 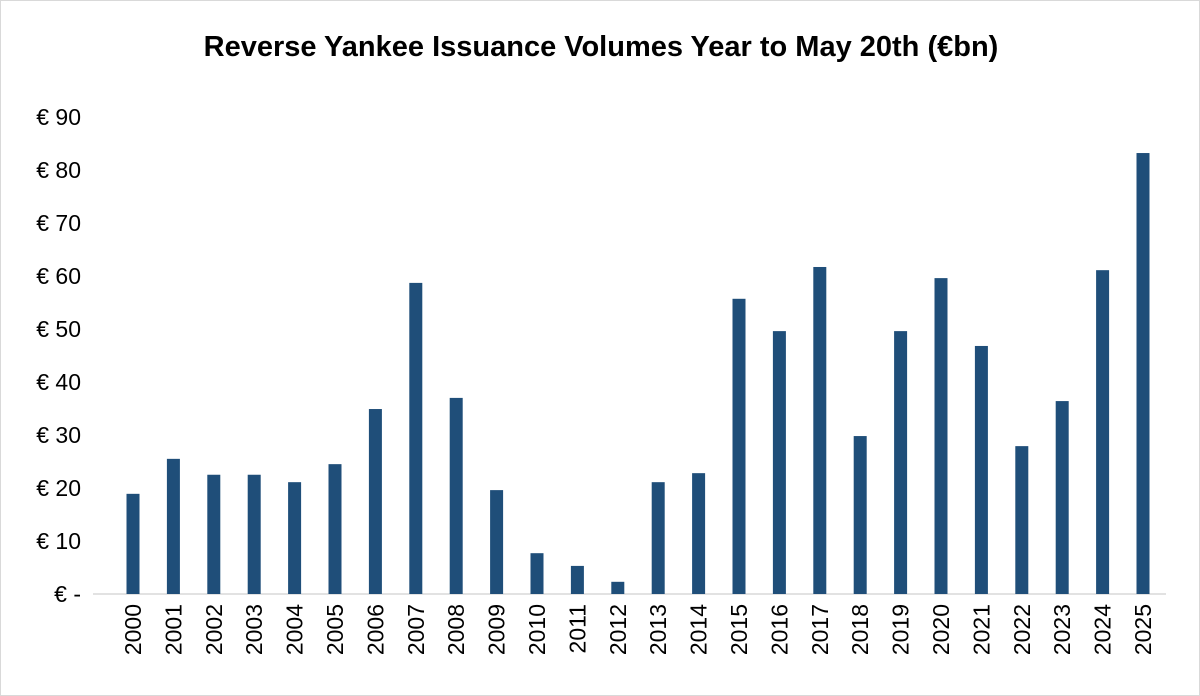 I want to click on bar-2003, so click(x=254, y=534).